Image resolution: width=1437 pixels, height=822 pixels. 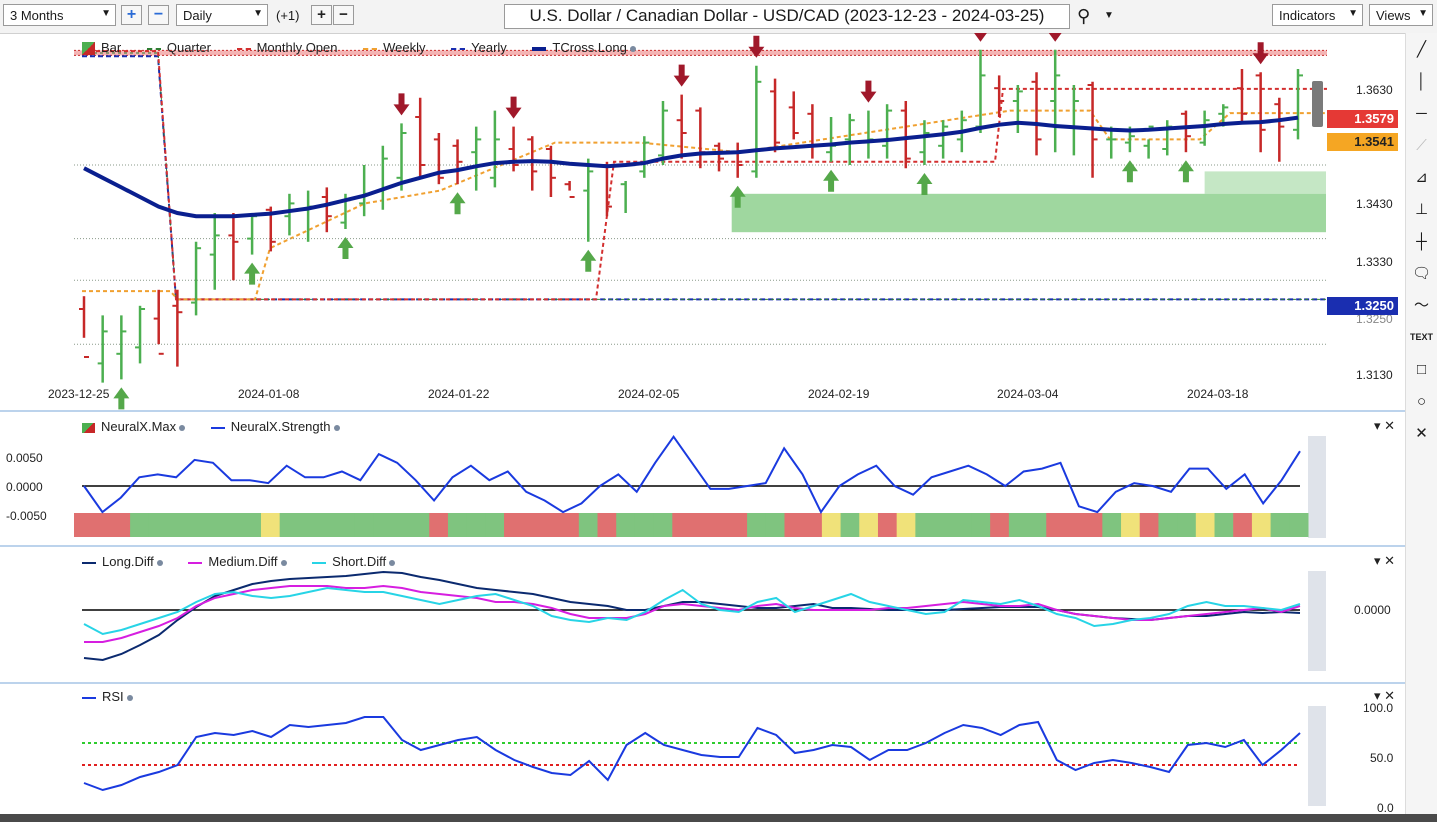 I want to click on legend-bar: Bar, so click(x=101, y=48).